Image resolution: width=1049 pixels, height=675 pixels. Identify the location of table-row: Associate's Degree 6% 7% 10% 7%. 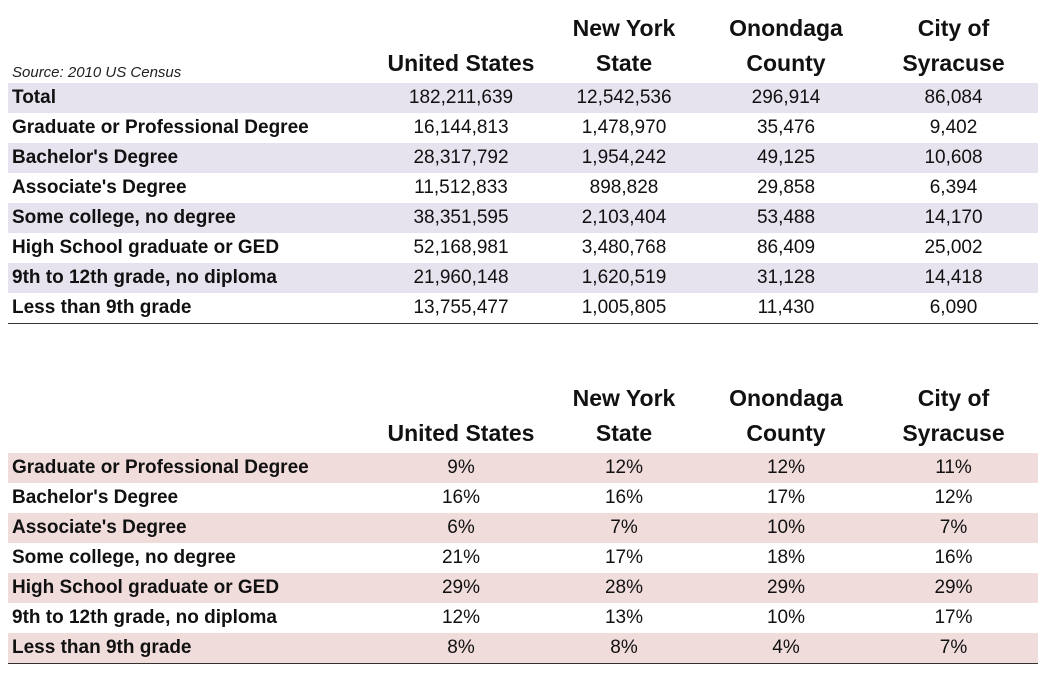
(523, 528).